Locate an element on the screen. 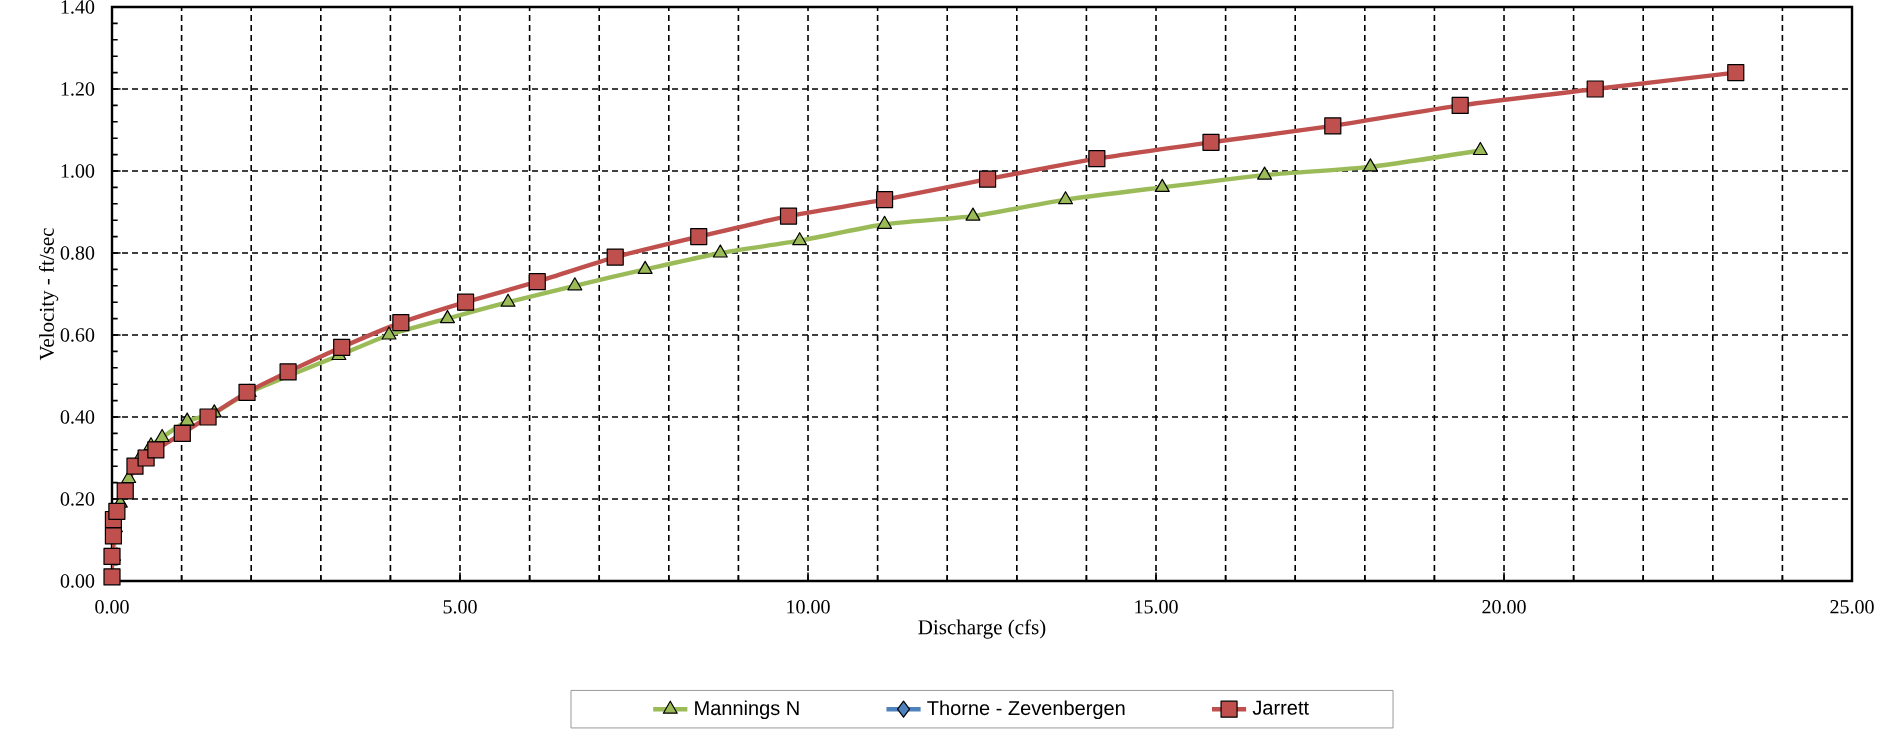 The image size is (1904, 731). x-tick-label: 10.00 is located at coordinates (808, 607).